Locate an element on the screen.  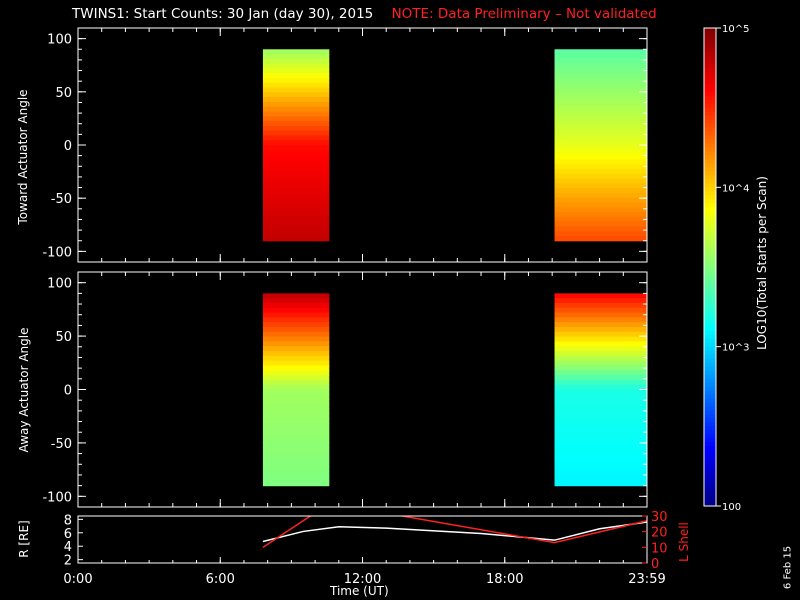
ytick-label: -50 is located at coordinates (61, 199).